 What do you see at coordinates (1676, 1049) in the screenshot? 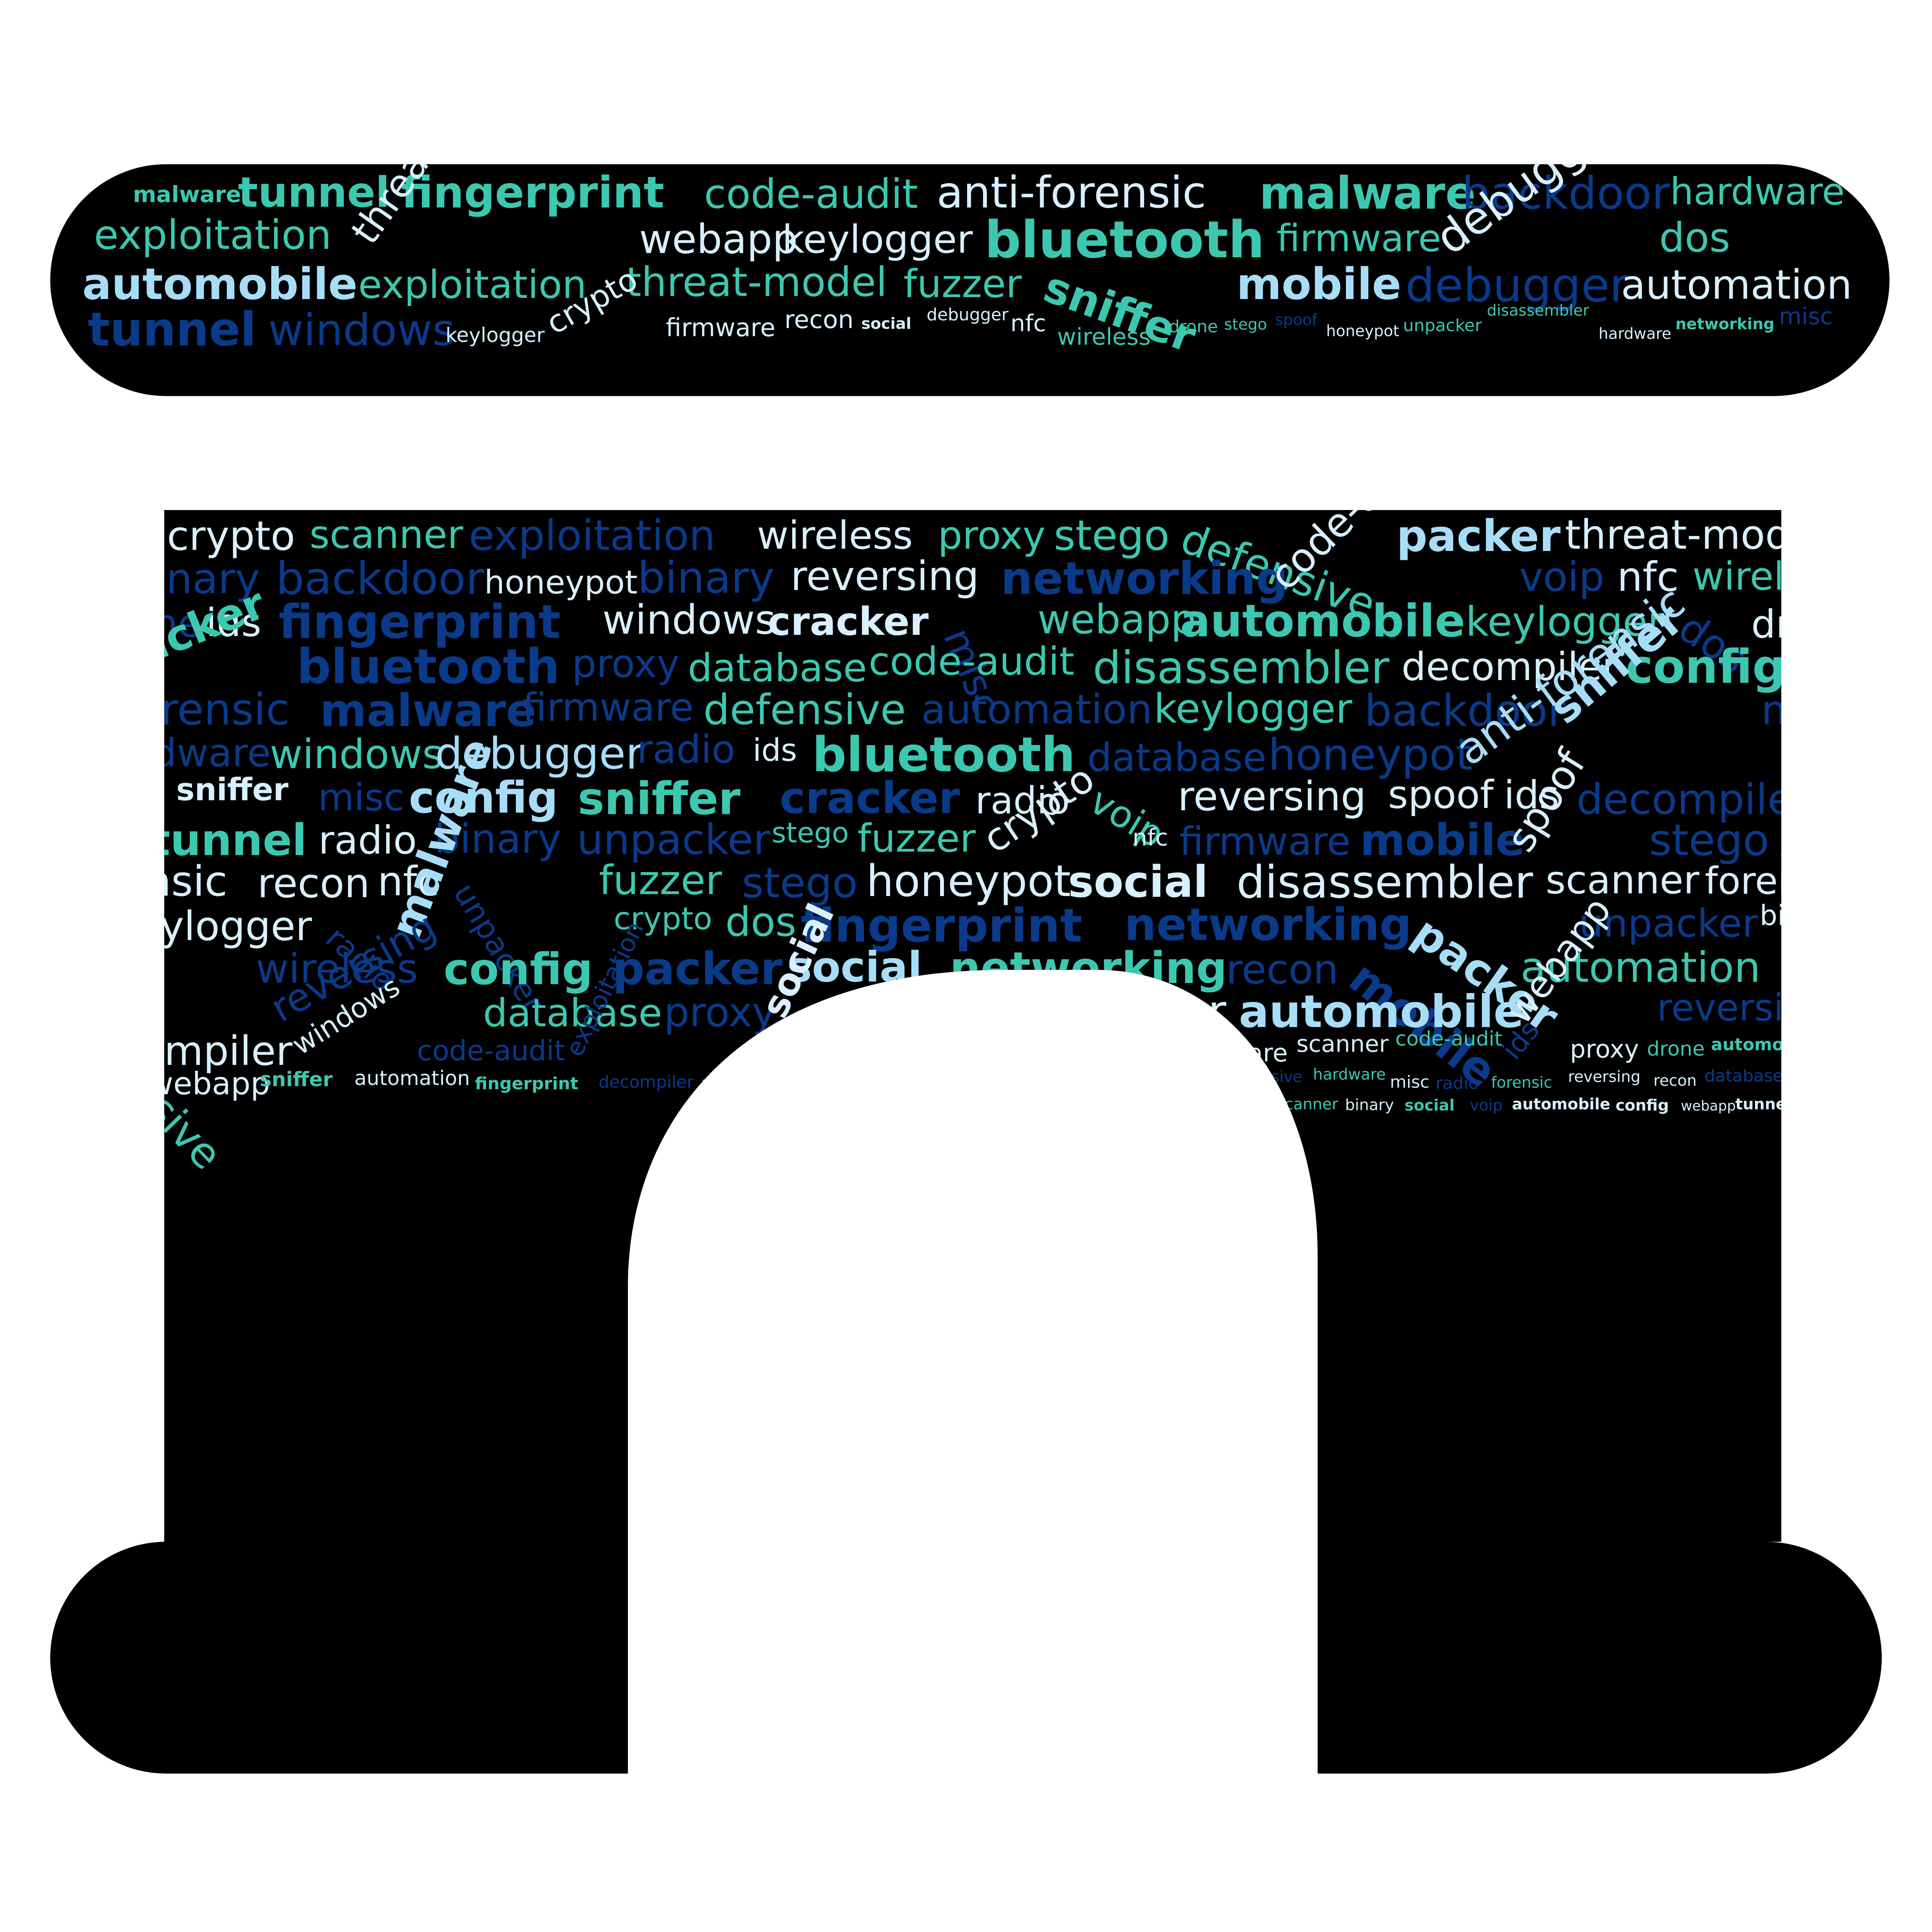
I see `arch-word: drone` at bounding box center [1676, 1049].